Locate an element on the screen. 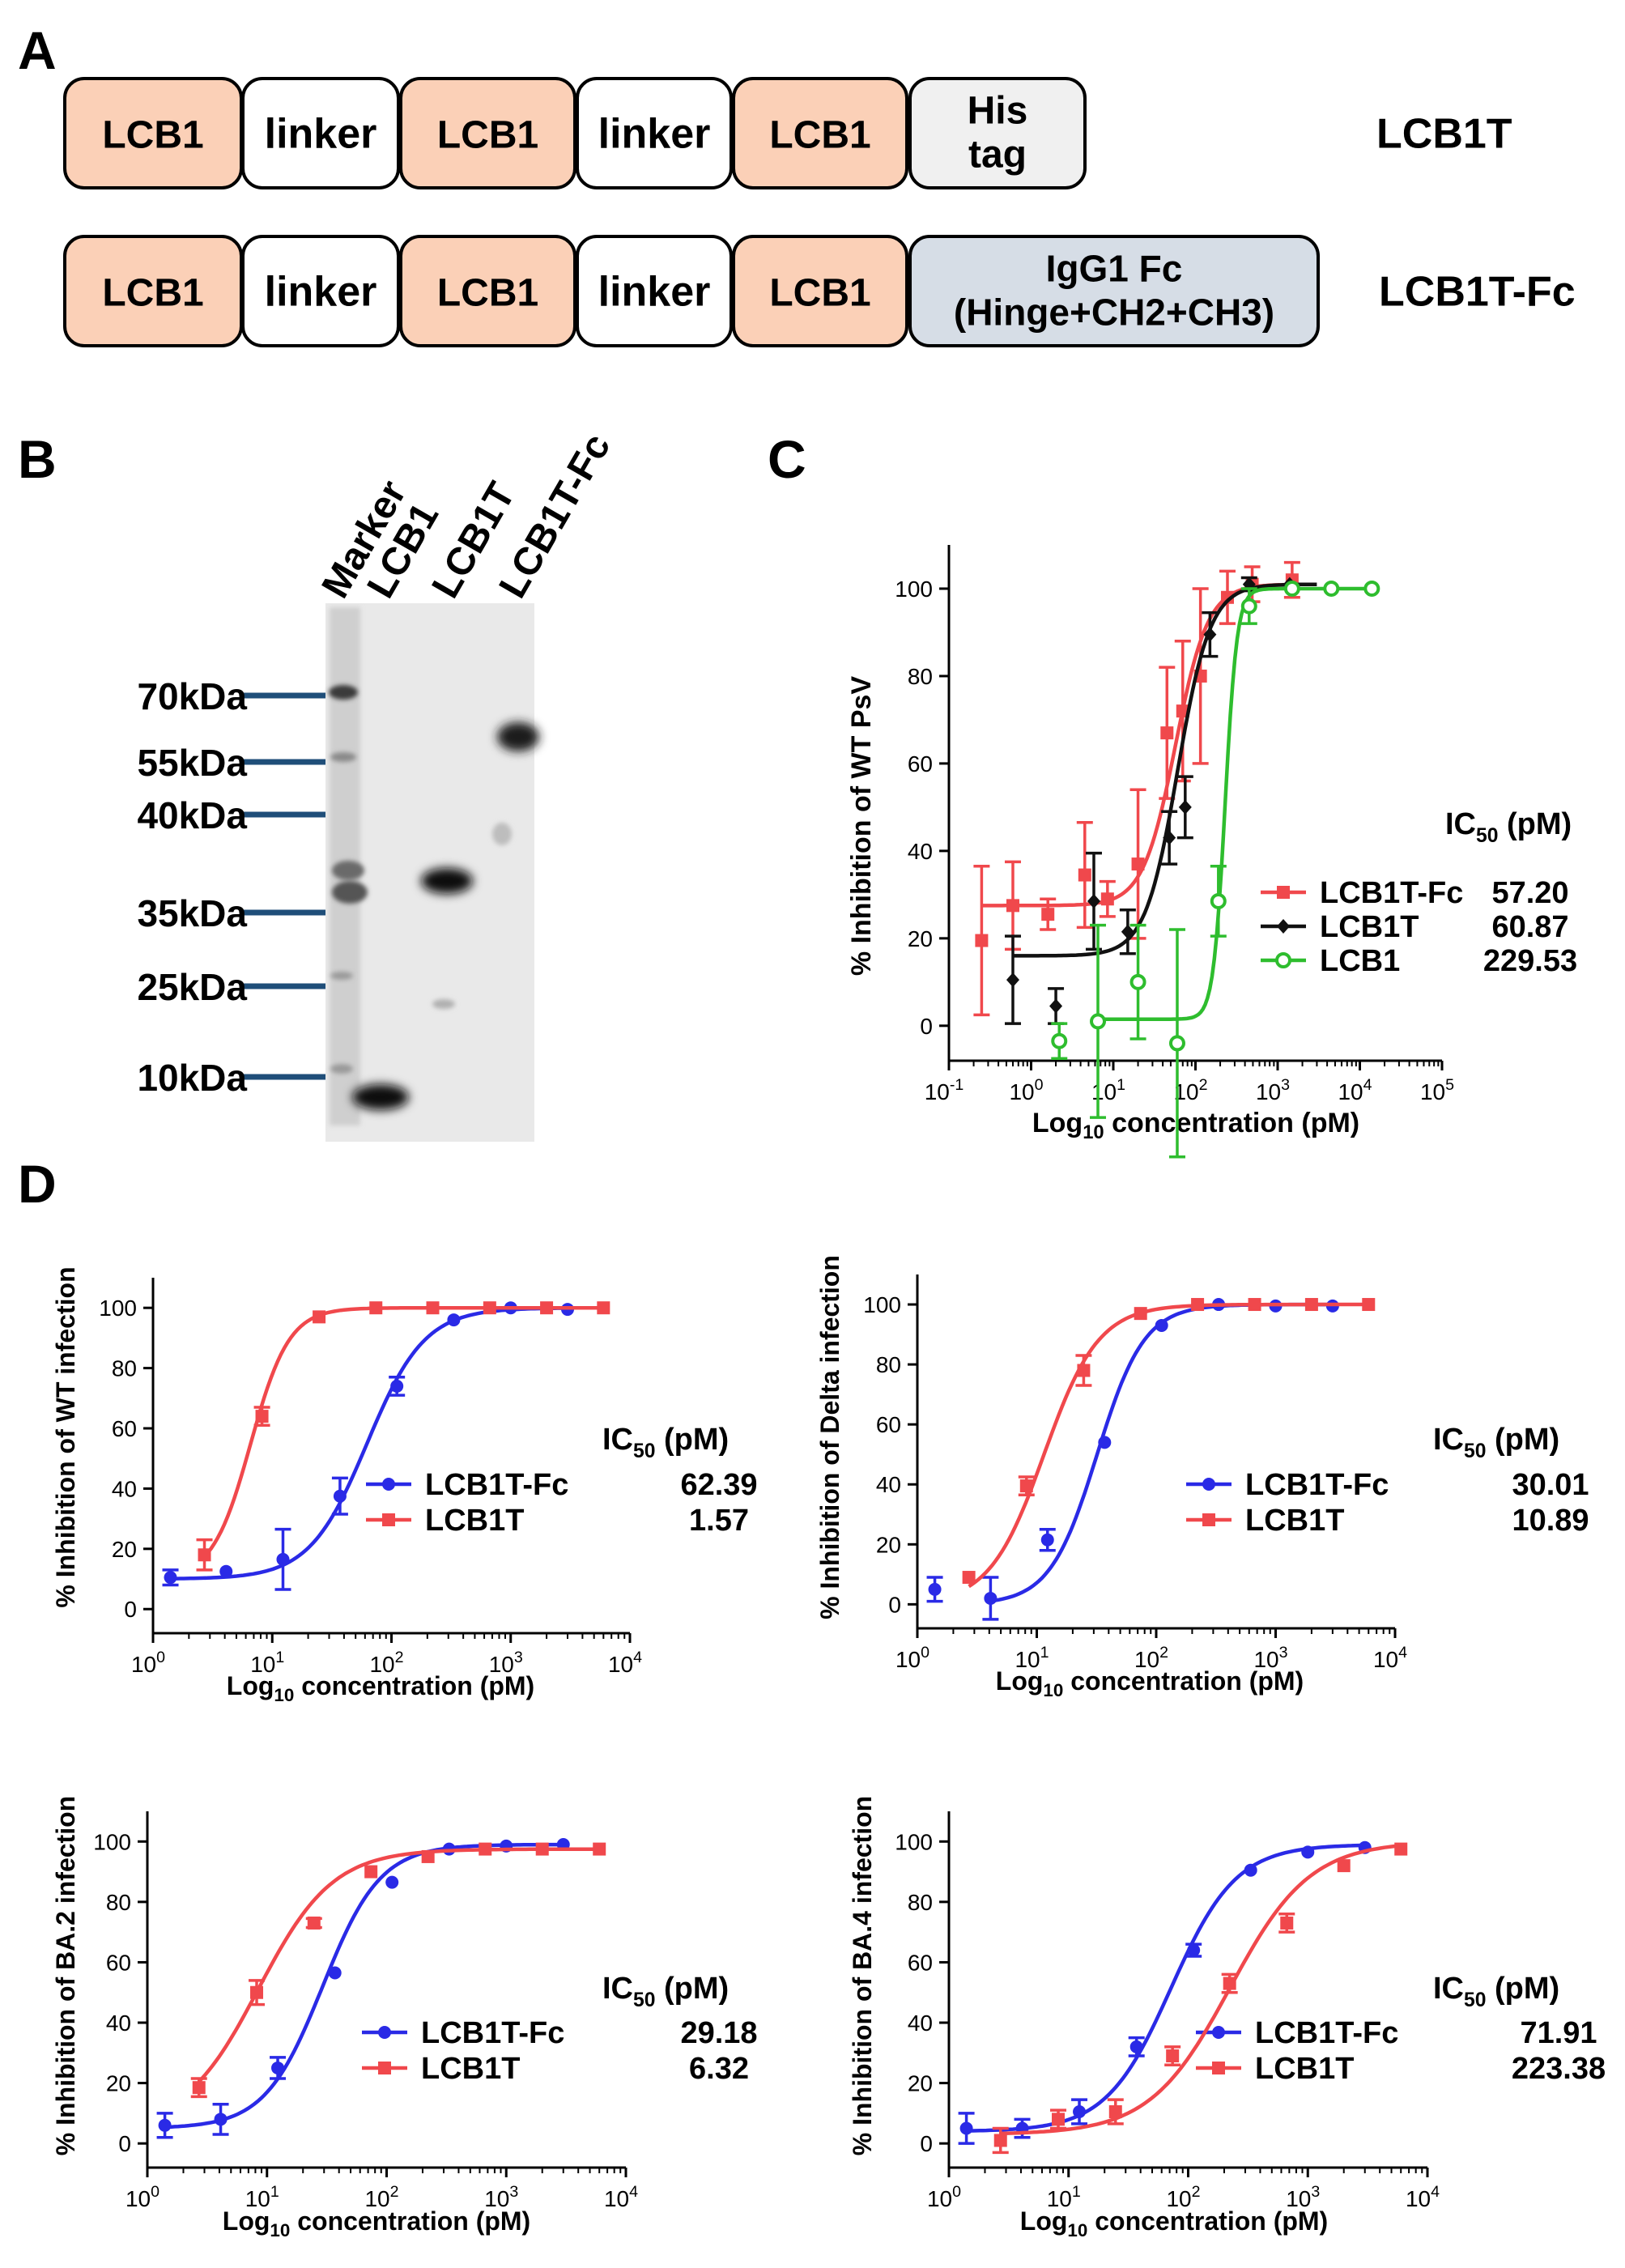 This screenshot has width=1625, height=2268. segment-lcb1 is located at coordinates (488, 133).